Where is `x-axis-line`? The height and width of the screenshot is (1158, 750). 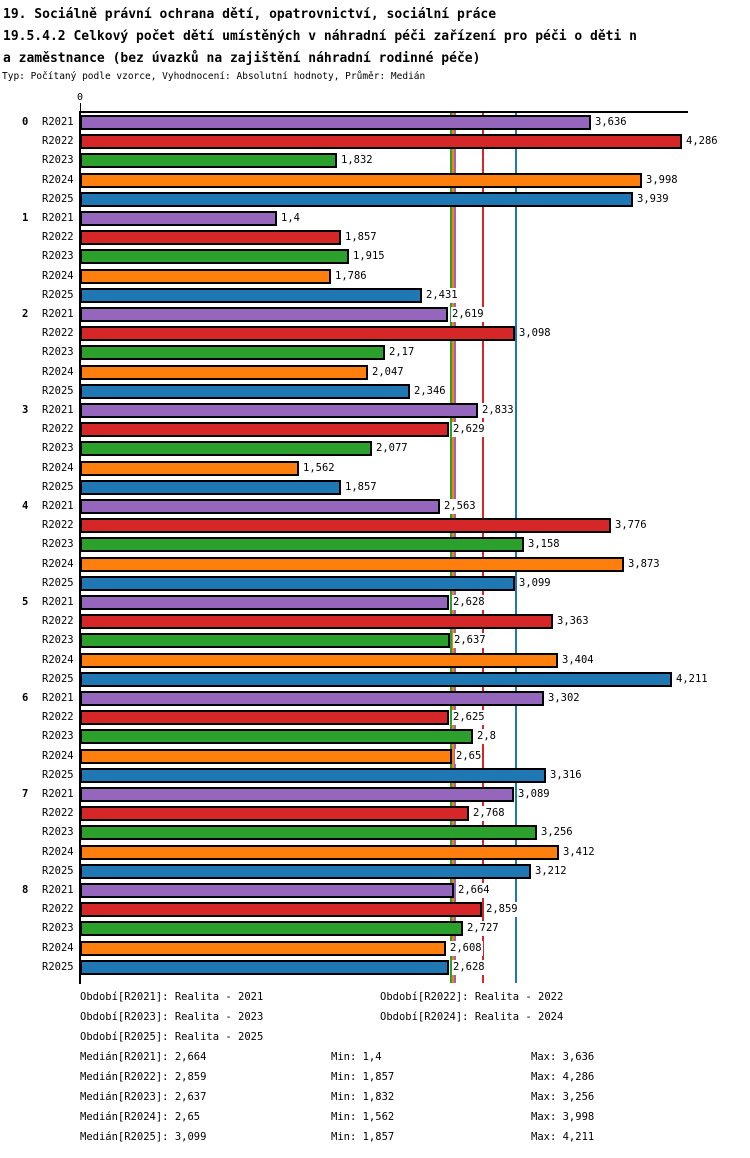
x-axis-line is located at coordinates (383, 112).